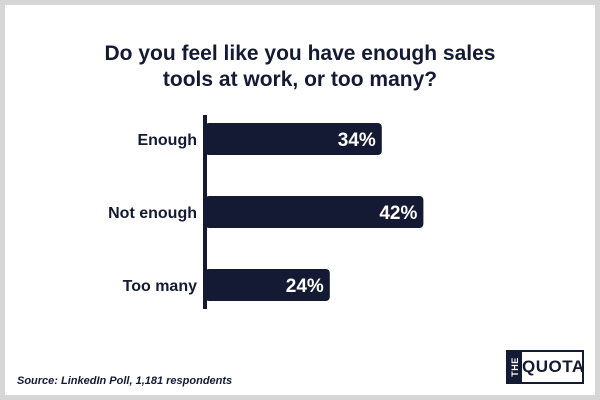 The height and width of the screenshot is (400, 600). I want to click on value-label: 42%, so click(398, 213).